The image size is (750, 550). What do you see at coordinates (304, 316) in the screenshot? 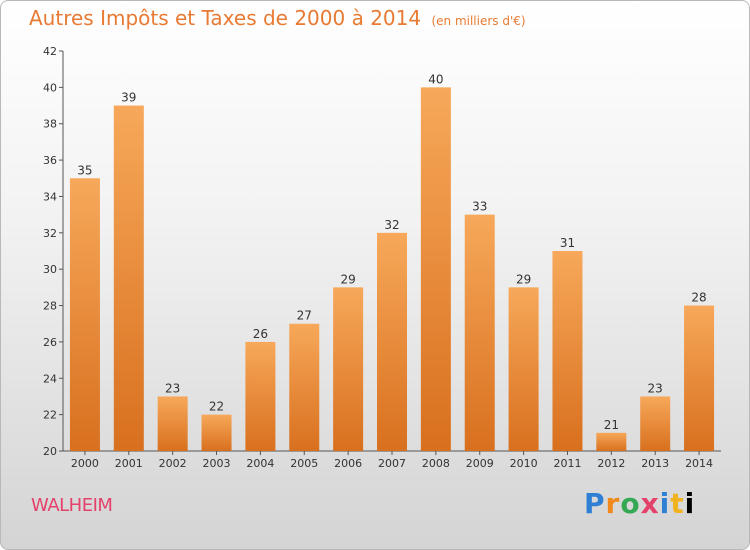
I see `data-label: 27` at bounding box center [304, 316].